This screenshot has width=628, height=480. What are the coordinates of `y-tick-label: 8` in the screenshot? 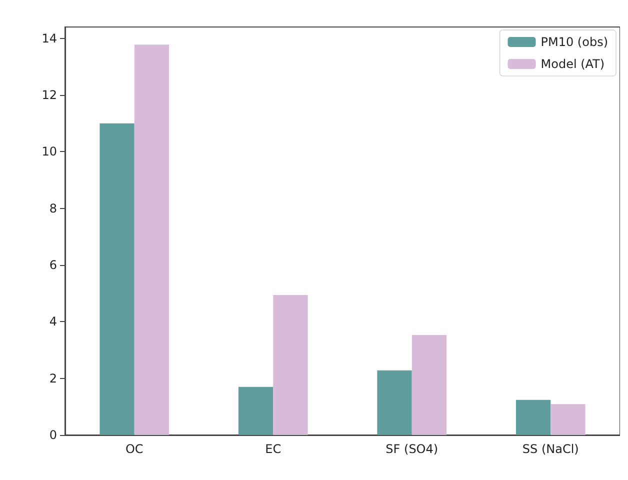 It's located at (53, 208).